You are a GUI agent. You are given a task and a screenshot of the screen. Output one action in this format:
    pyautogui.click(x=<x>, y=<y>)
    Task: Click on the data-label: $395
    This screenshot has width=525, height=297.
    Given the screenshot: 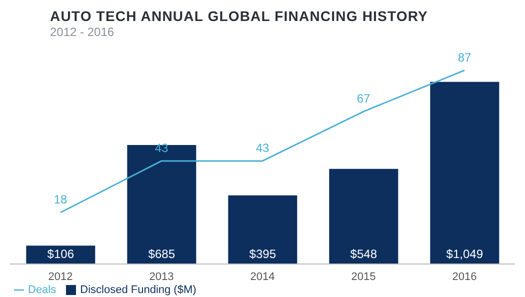 What is the action you would take?
    pyautogui.click(x=262, y=254)
    